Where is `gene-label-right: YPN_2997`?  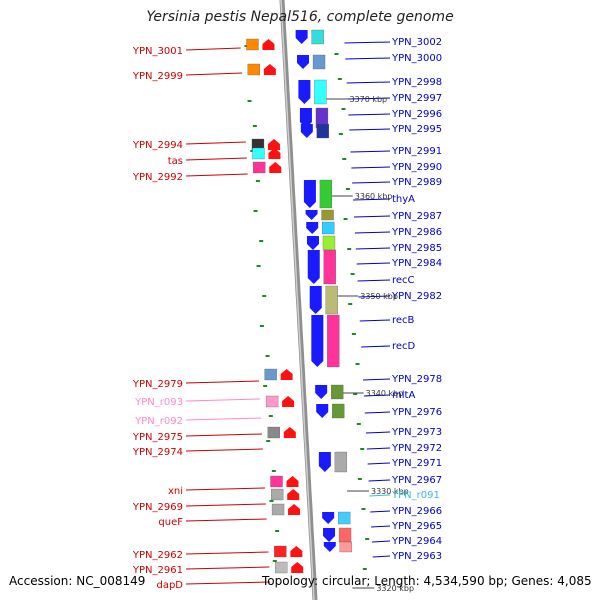
gene-label-right: YPN_2997 is located at coordinates (416, 98).